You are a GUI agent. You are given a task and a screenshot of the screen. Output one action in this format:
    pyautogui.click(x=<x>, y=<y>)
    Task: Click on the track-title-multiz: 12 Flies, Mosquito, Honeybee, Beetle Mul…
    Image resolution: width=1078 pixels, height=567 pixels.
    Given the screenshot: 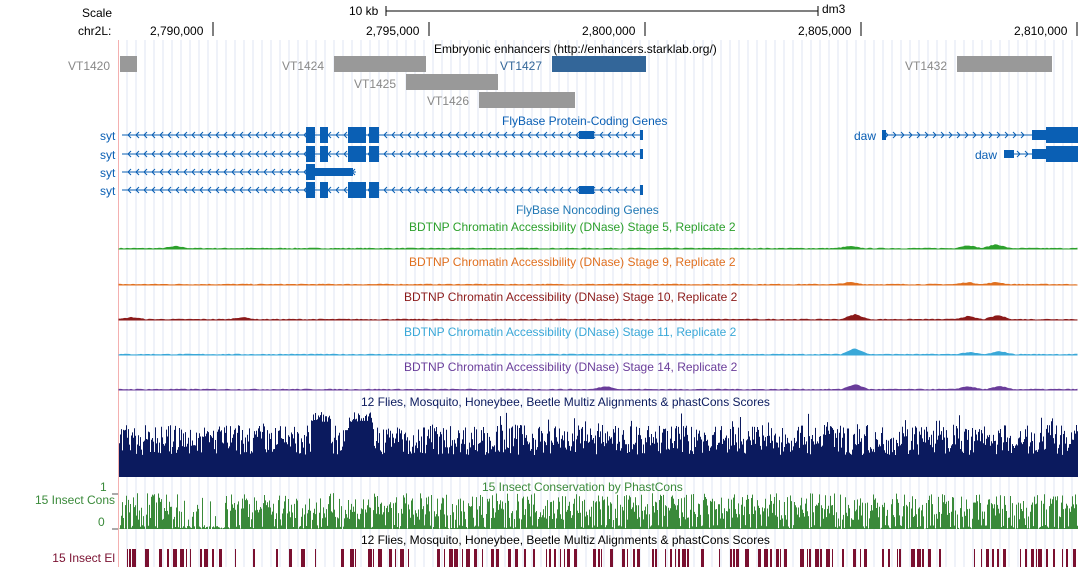 What is the action you would take?
    pyautogui.click(x=565, y=402)
    